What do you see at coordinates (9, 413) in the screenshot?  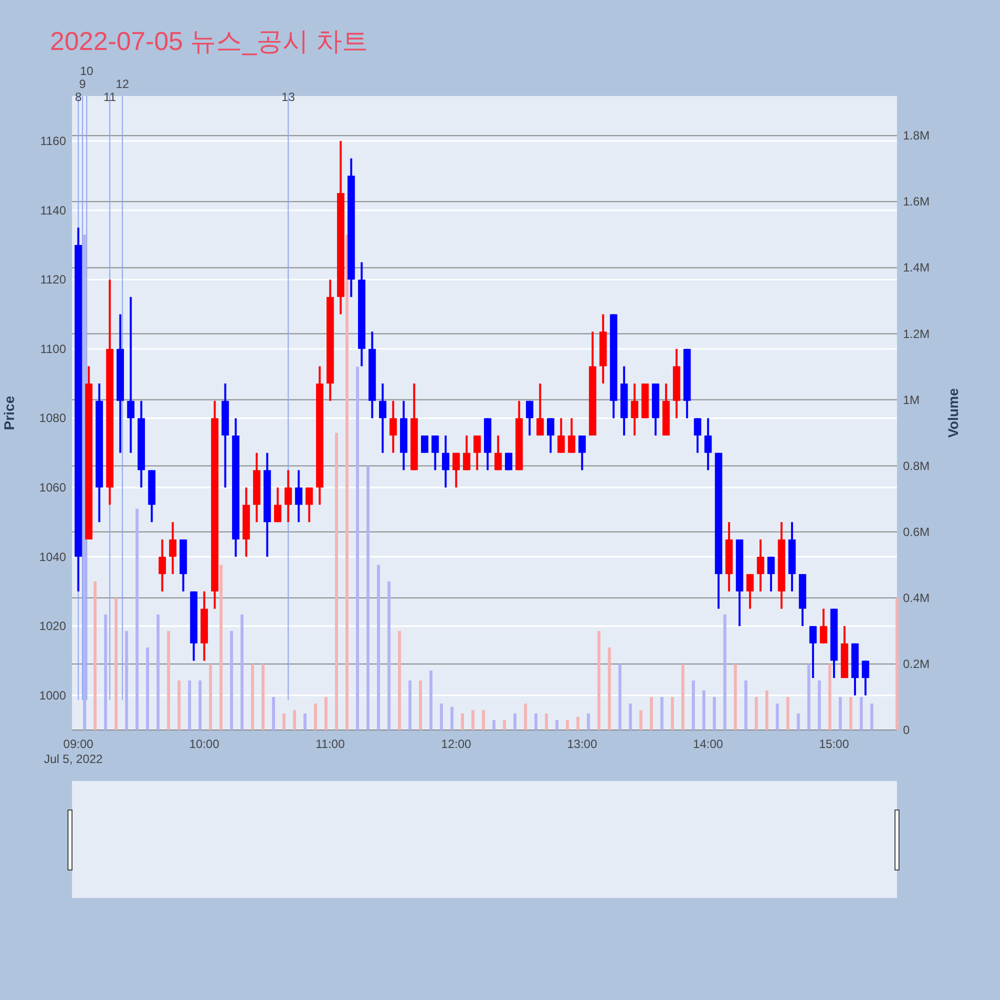 I see `y-axis-title: Price` at bounding box center [9, 413].